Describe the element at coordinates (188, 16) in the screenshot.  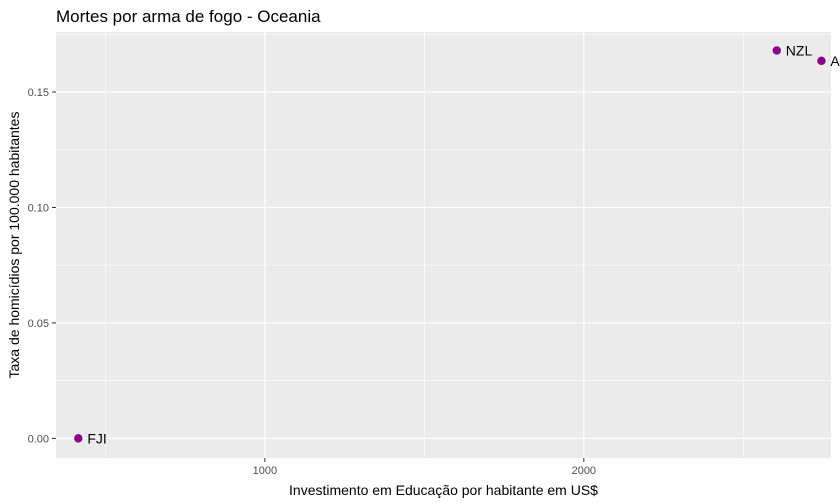
I see `chart-title: Mortes por arma de fogo - Oceania` at that location.